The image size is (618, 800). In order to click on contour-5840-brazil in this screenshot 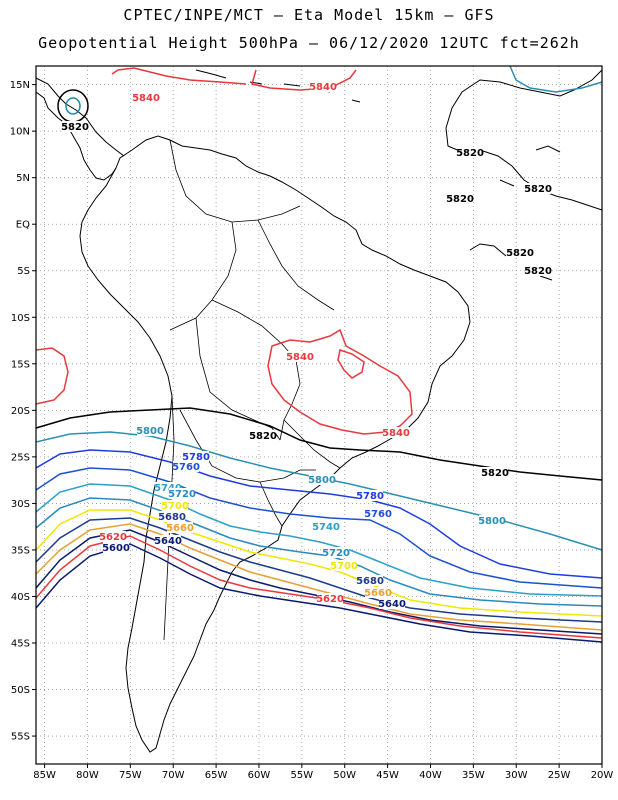, I will do `click(340, 381)`.